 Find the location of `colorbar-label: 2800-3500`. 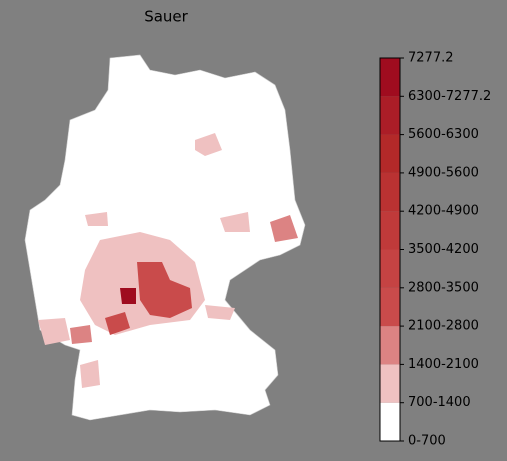

colorbar-label: 2800-3500 is located at coordinates (443, 287).